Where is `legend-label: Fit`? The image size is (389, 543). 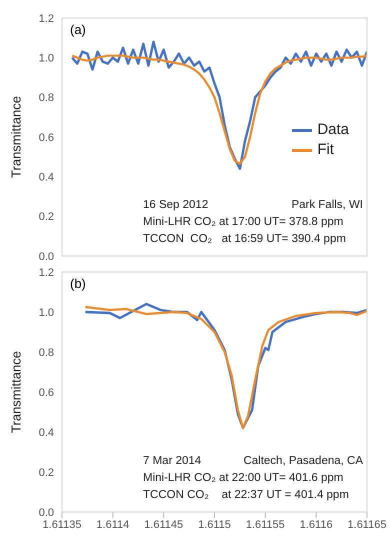 legend-label: Fit is located at coordinates (325, 150).